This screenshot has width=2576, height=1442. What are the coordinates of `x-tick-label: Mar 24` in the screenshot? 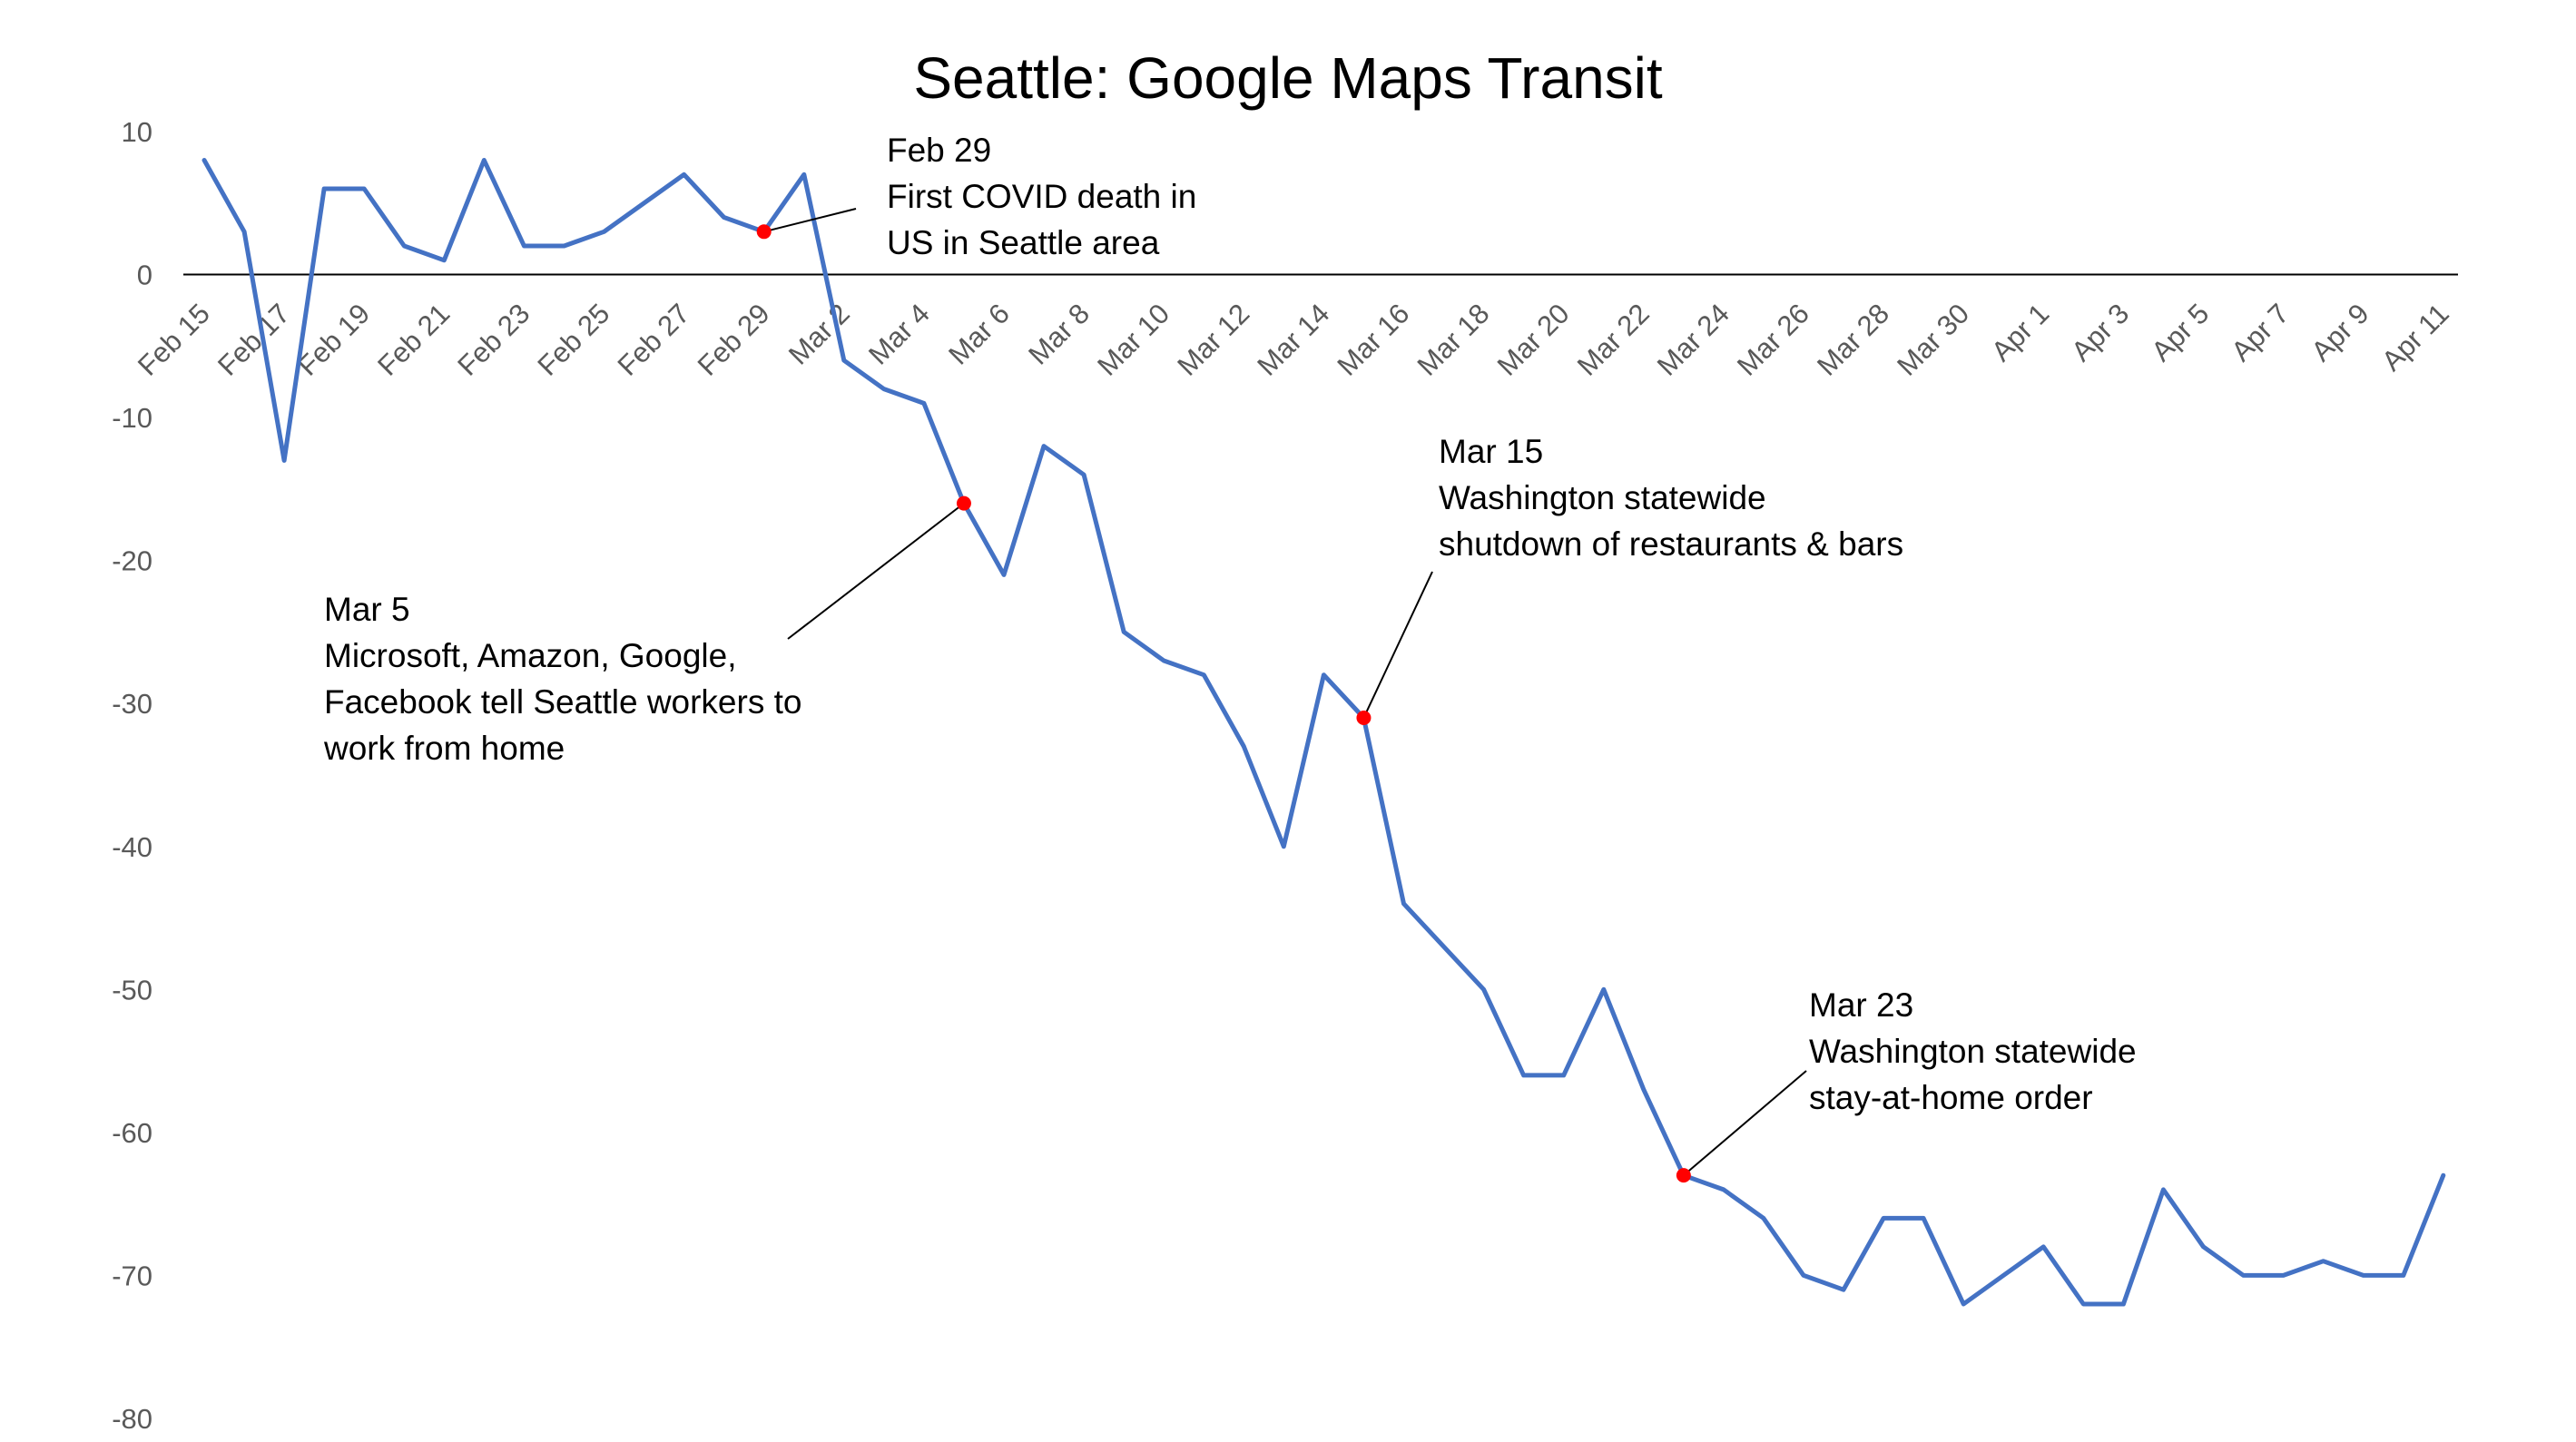 It's located at (1693, 340).